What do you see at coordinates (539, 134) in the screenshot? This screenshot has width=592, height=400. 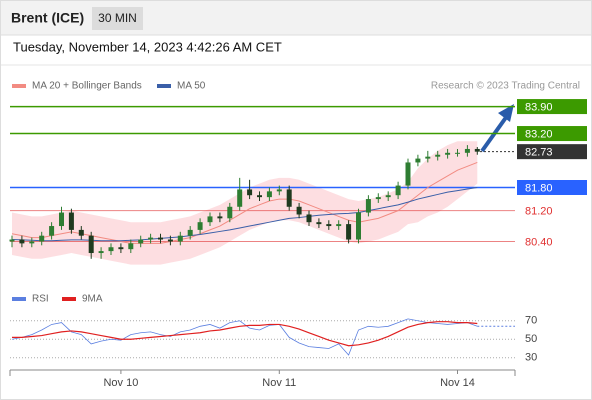 I see `level-label: 83.20` at bounding box center [539, 134].